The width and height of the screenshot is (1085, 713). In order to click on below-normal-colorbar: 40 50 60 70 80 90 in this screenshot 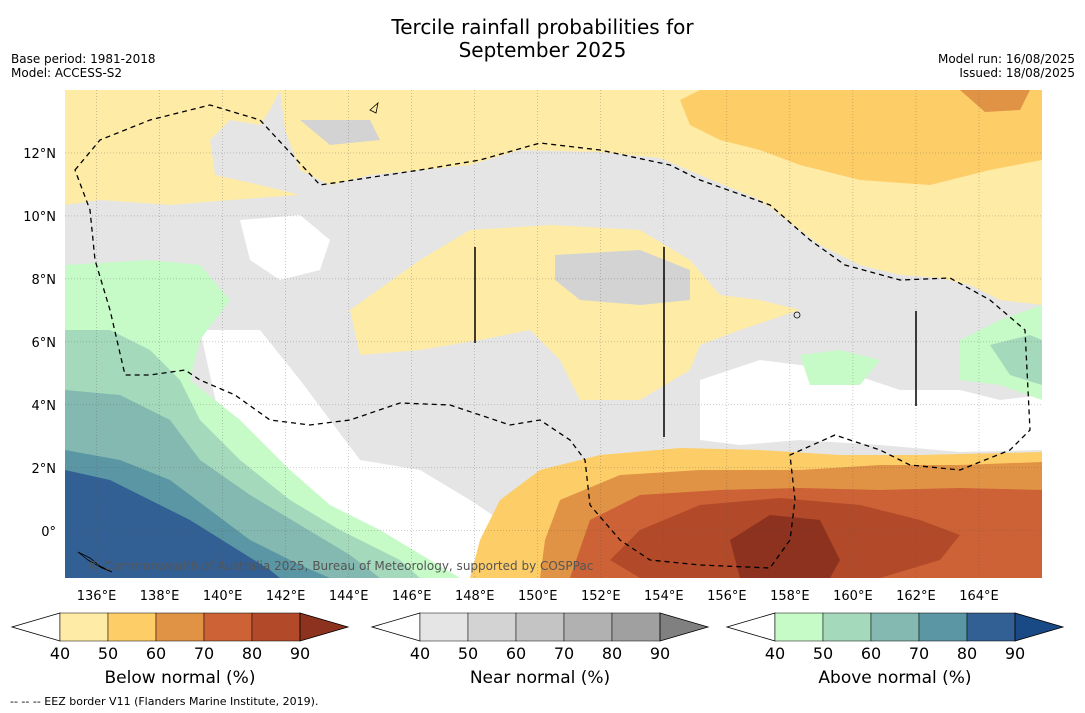, I will do `click(180, 637)`.